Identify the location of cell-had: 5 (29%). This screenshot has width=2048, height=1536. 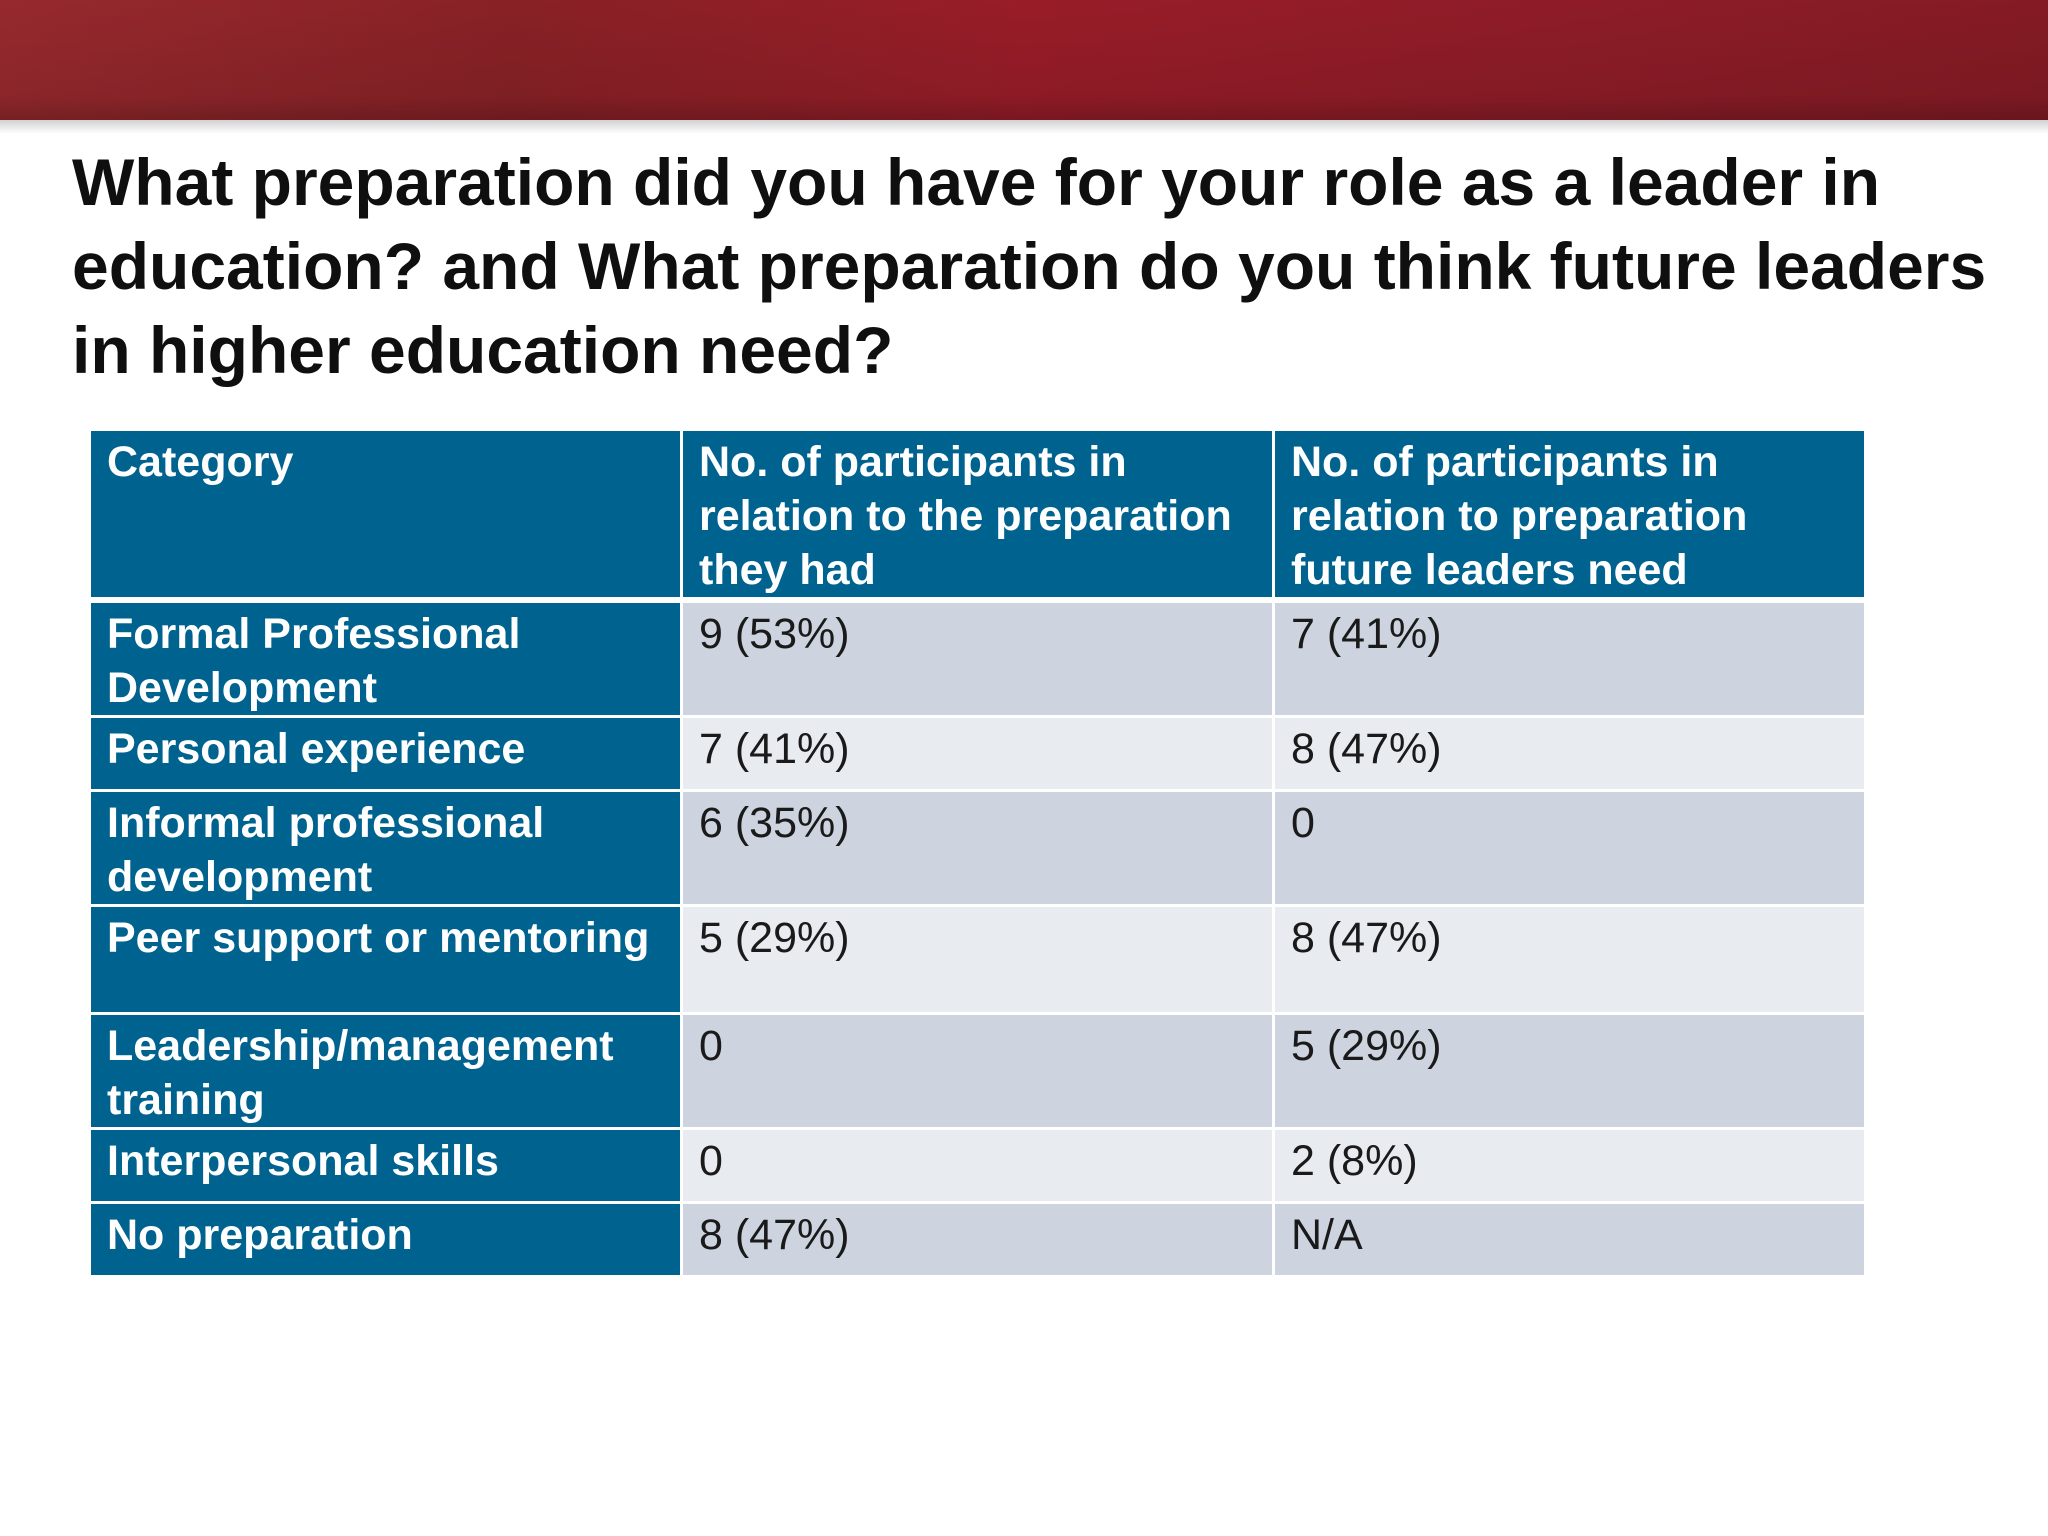
(977, 959).